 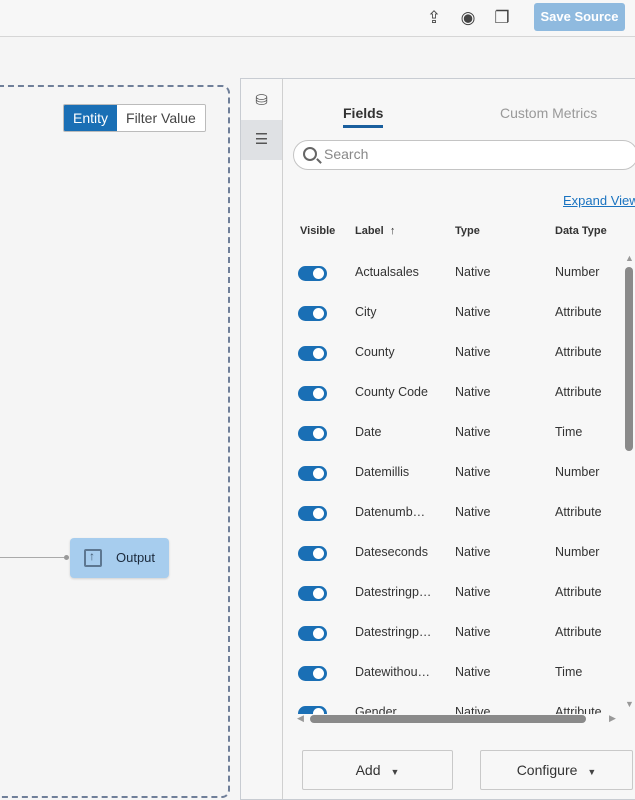 What do you see at coordinates (376, 709) in the screenshot?
I see `field-label: Gender` at bounding box center [376, 709].